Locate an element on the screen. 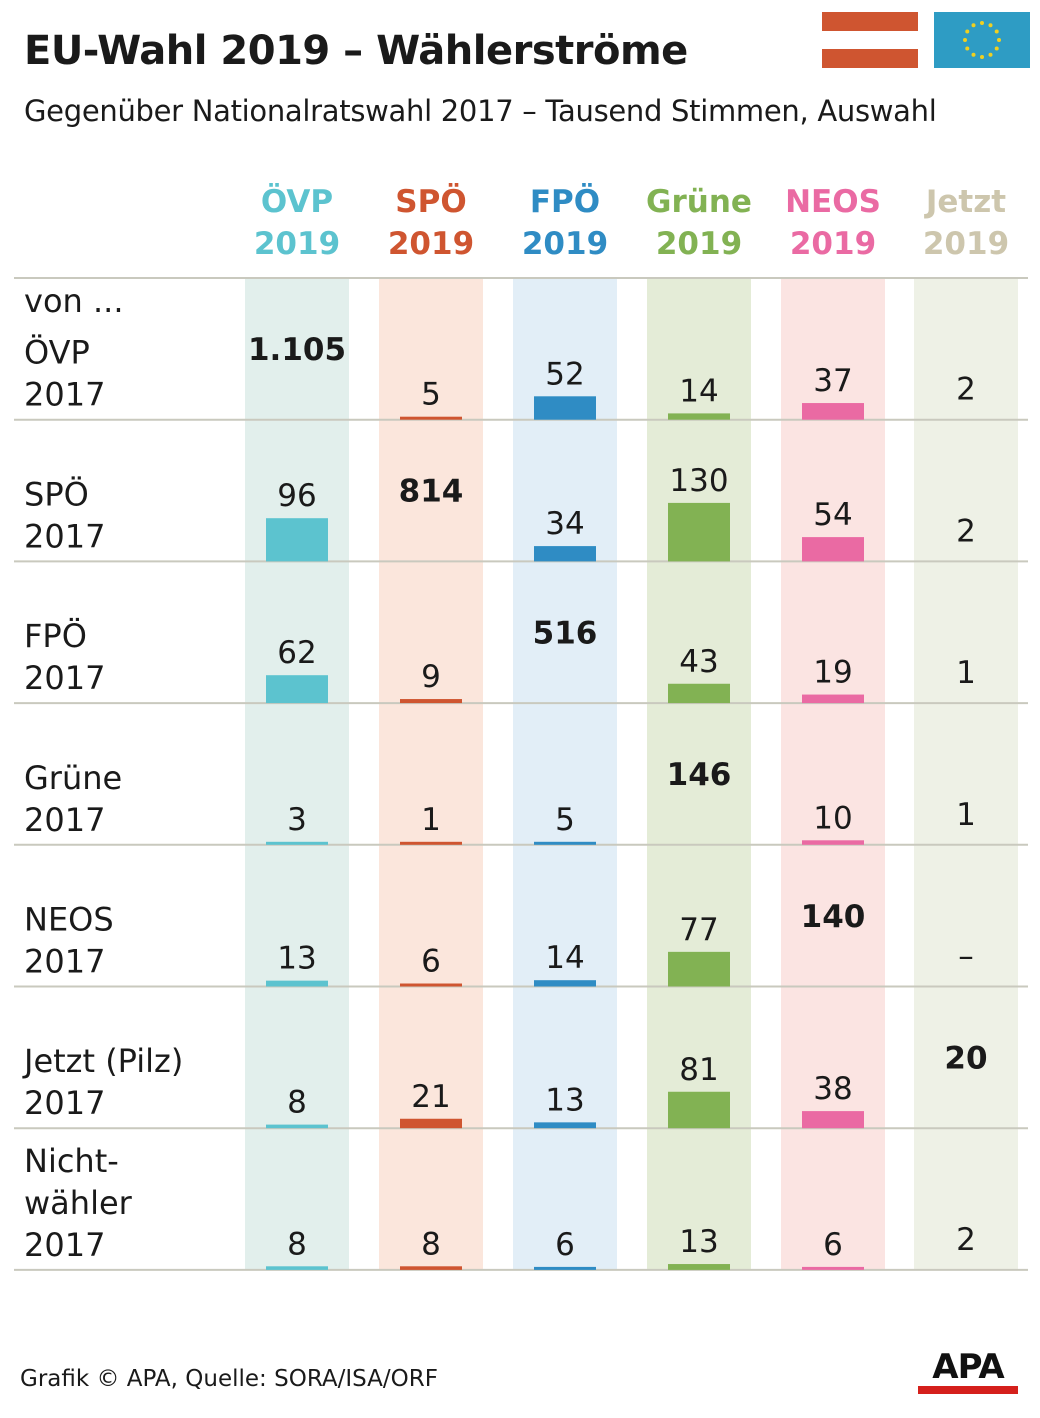 Image resolution: width=1040 pixels, height=1418 pixels. value-label: 96 is located at coordinates (296, 496).